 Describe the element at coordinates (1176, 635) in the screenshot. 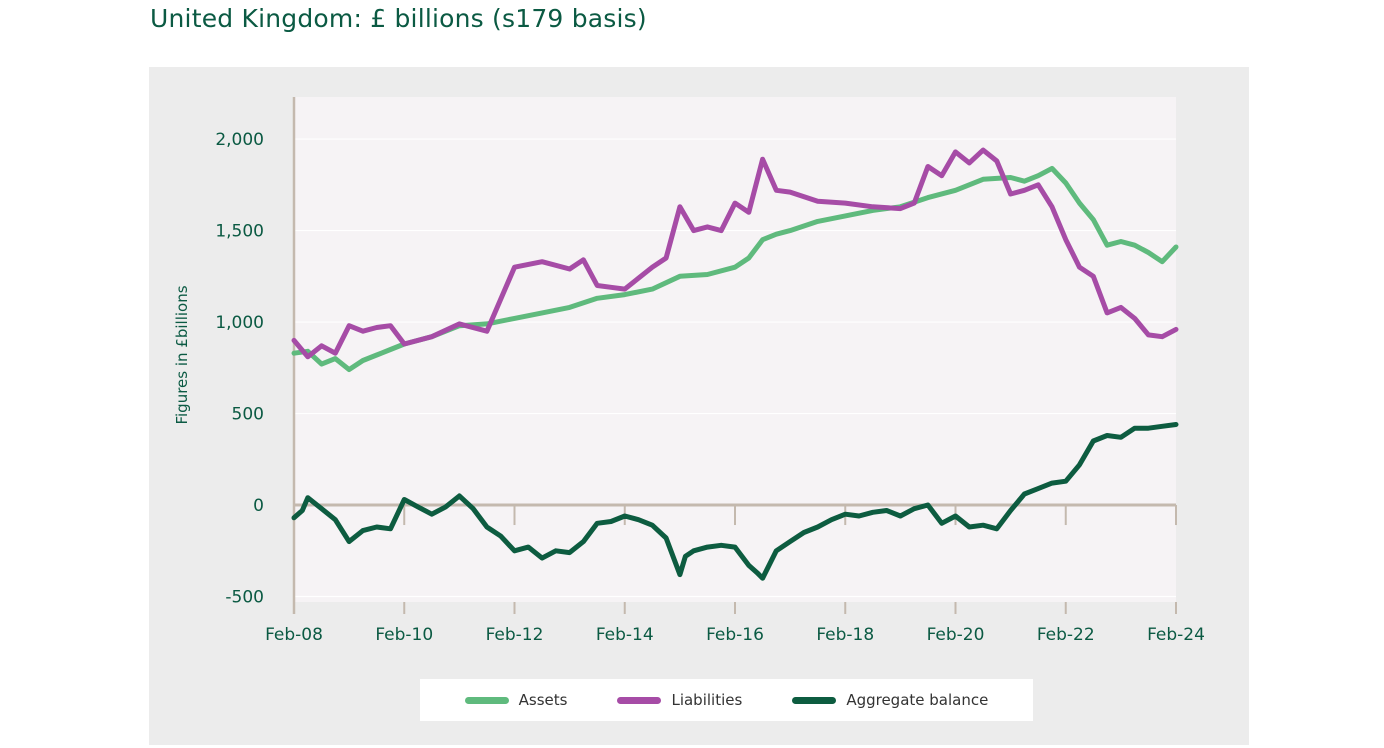

I see `x-tick-label: Feb-24` at that location.